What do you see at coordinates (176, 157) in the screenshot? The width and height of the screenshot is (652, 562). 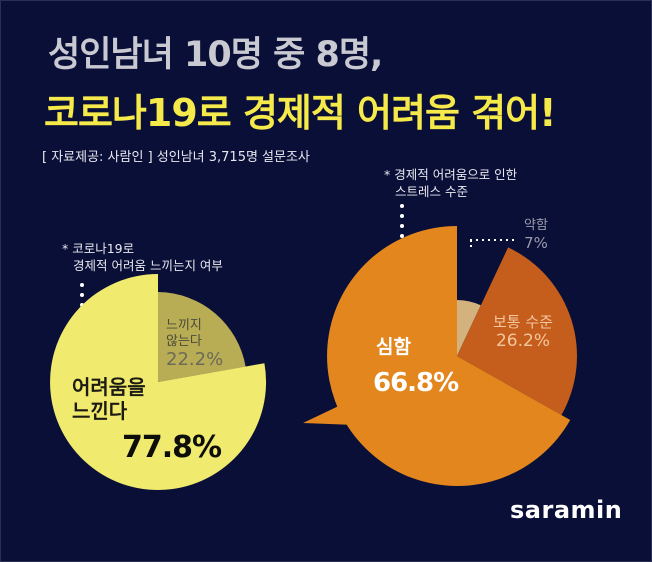 I see `source-text: [ 자료제공: 사람인 ] 성인남녀 3,715명 설문조사` at bounding box center [176, 157].